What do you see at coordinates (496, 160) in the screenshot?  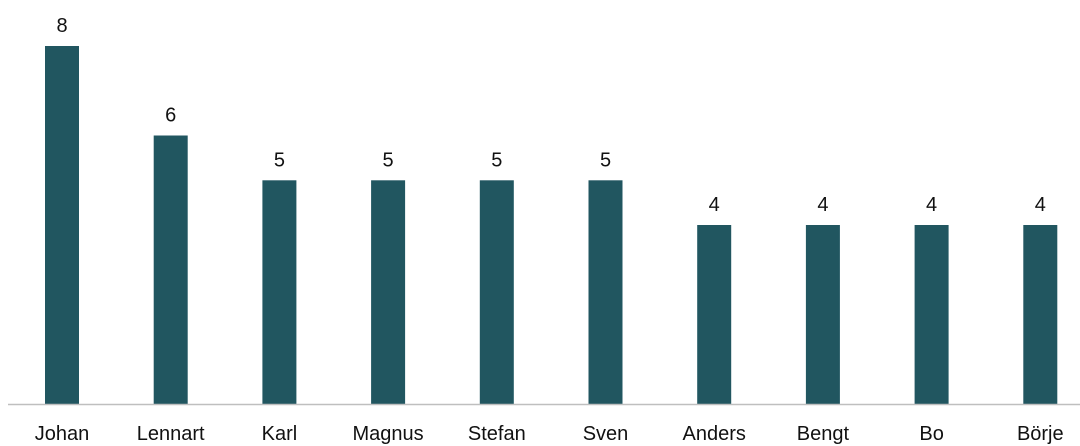 I see `value-label-stefan: 5` at bounding box center [496, 160].